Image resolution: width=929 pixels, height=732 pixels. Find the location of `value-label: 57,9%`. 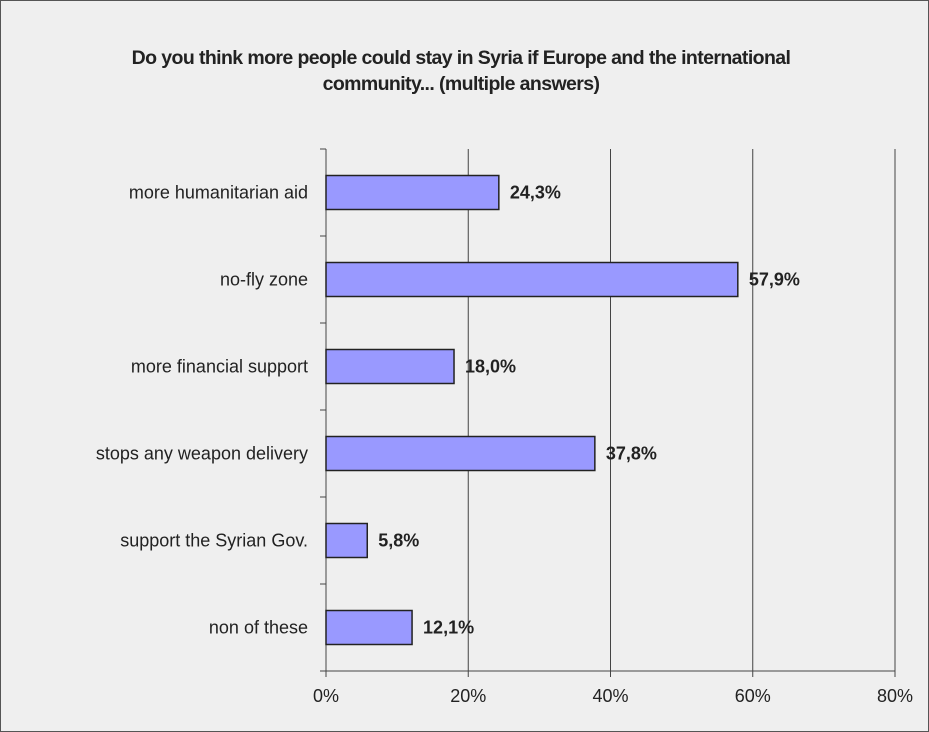

value-label: 57,9% is located at coordinates (774, 279).